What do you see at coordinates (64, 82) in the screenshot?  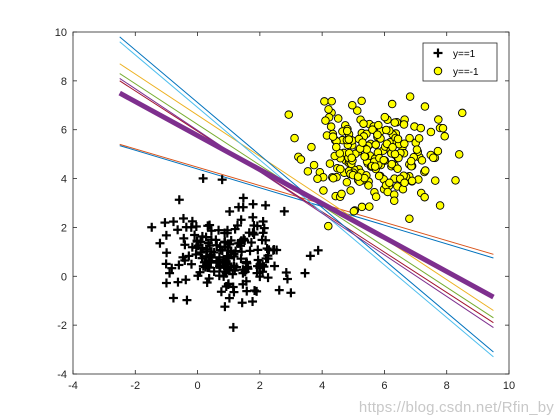 I see `y-tick-label: 8` at bounding box center [64, 82].